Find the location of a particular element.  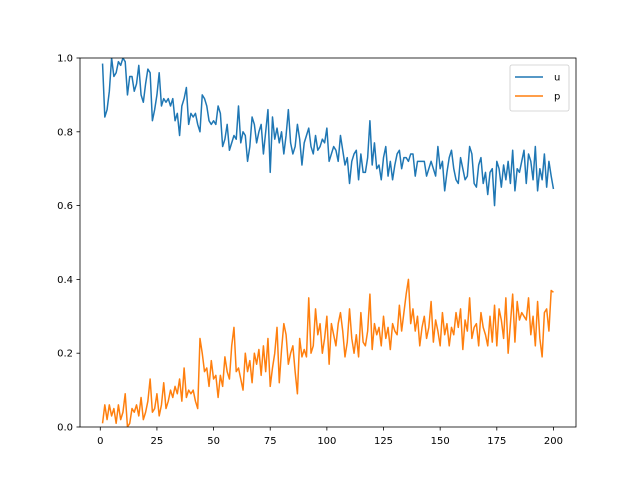

legend-label: p is located at coordinates (557, 97).